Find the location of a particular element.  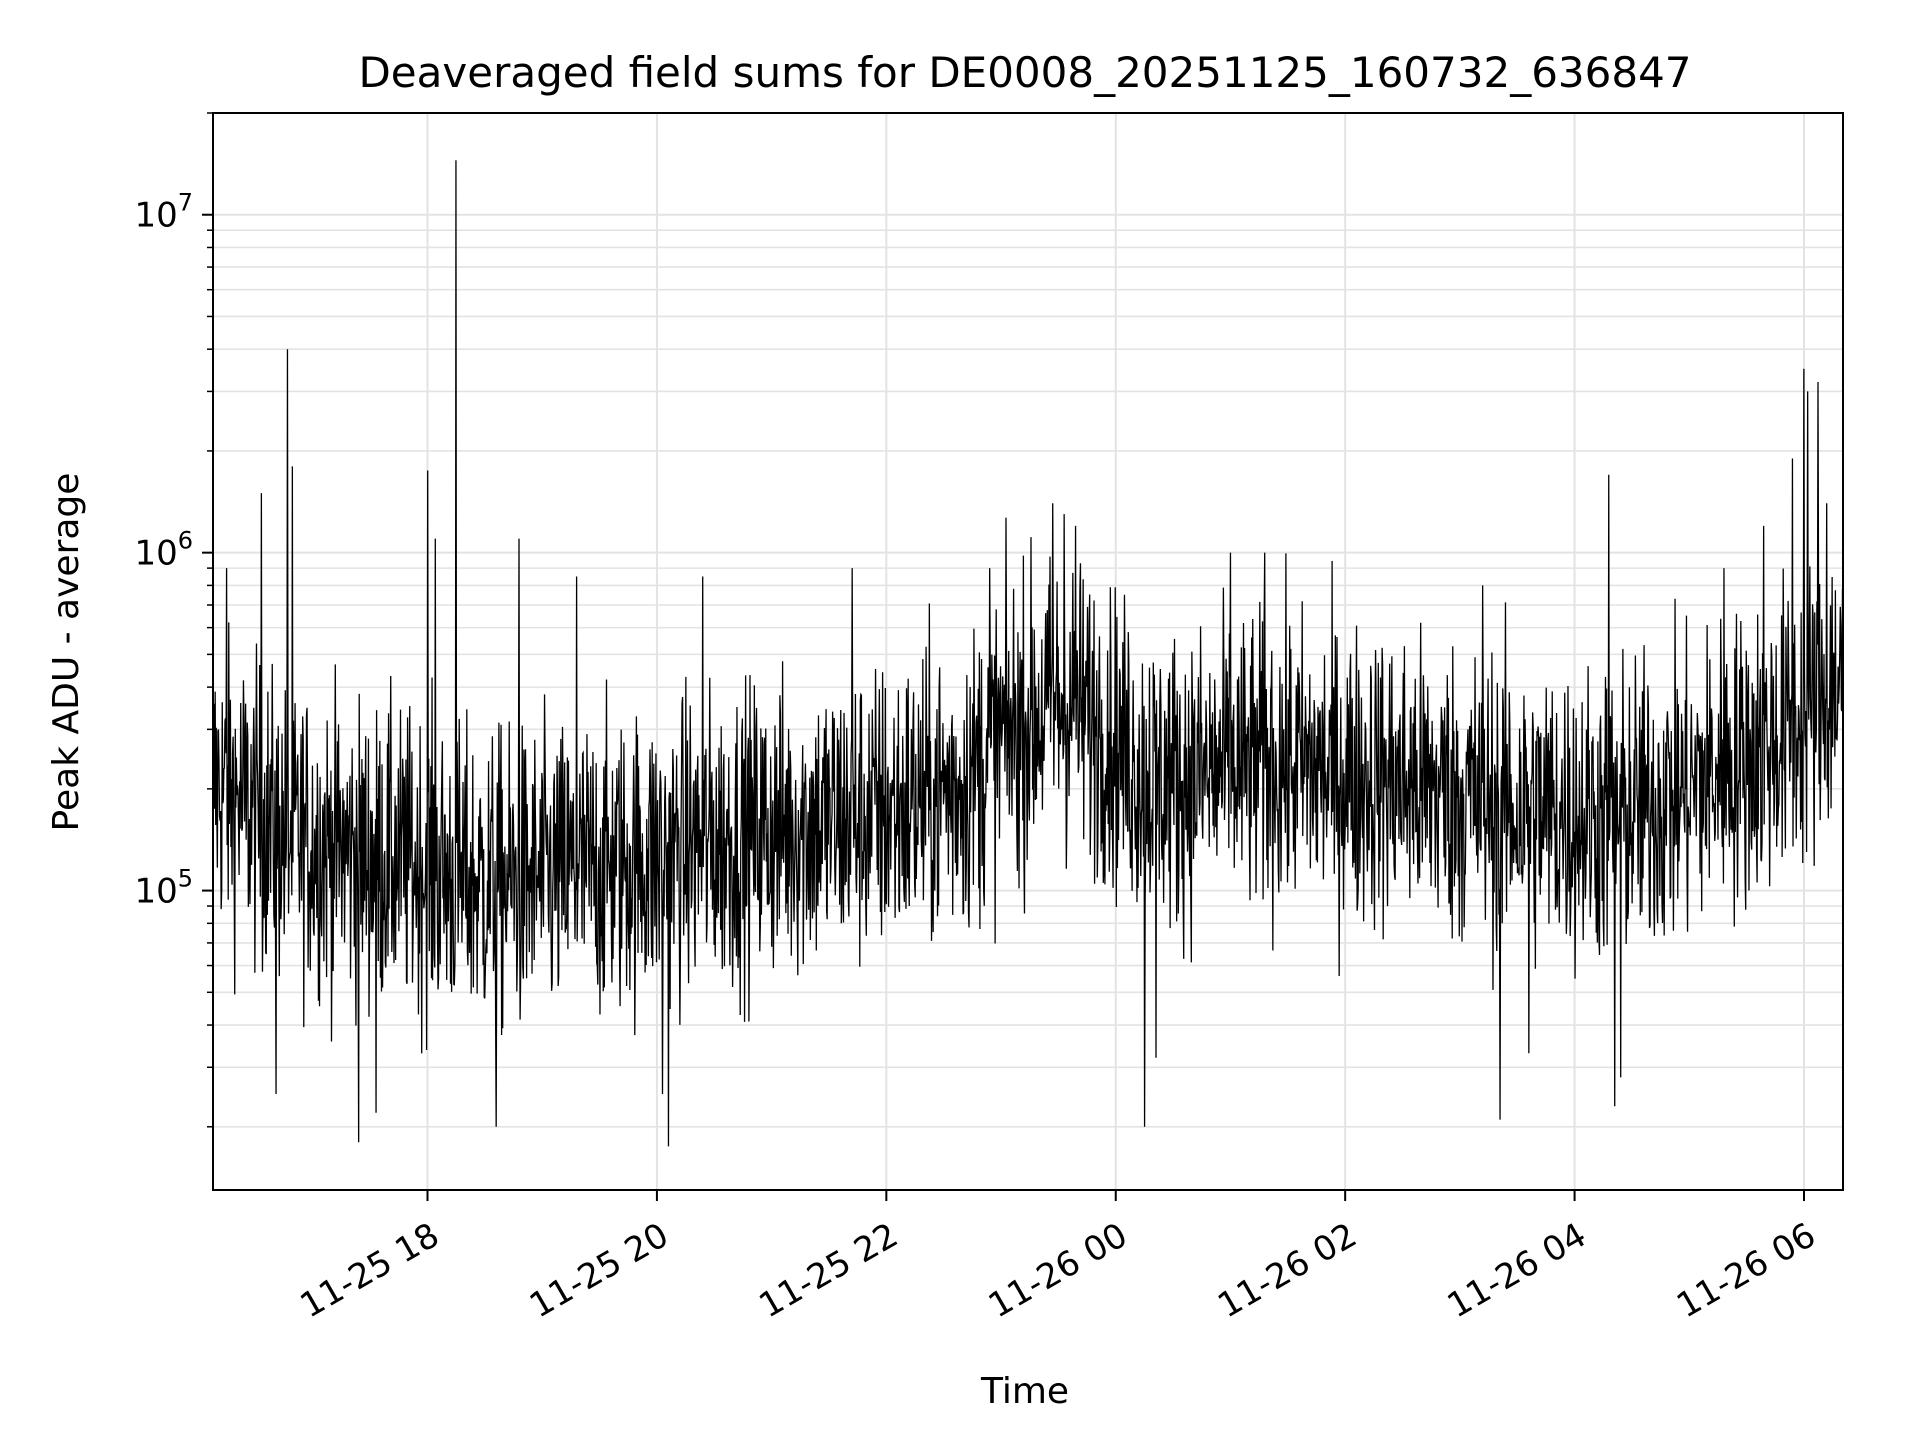

y-tick-label: 10⁵ is located at coordinates (163, 888).